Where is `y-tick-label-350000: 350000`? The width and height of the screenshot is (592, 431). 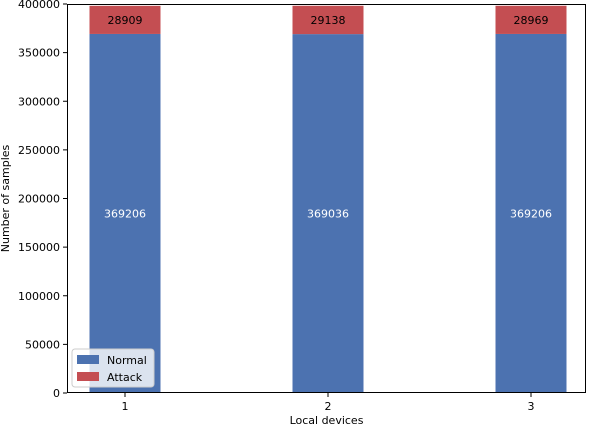
y-tick-label-350000: 350000 is located at coordinates (39, 53).